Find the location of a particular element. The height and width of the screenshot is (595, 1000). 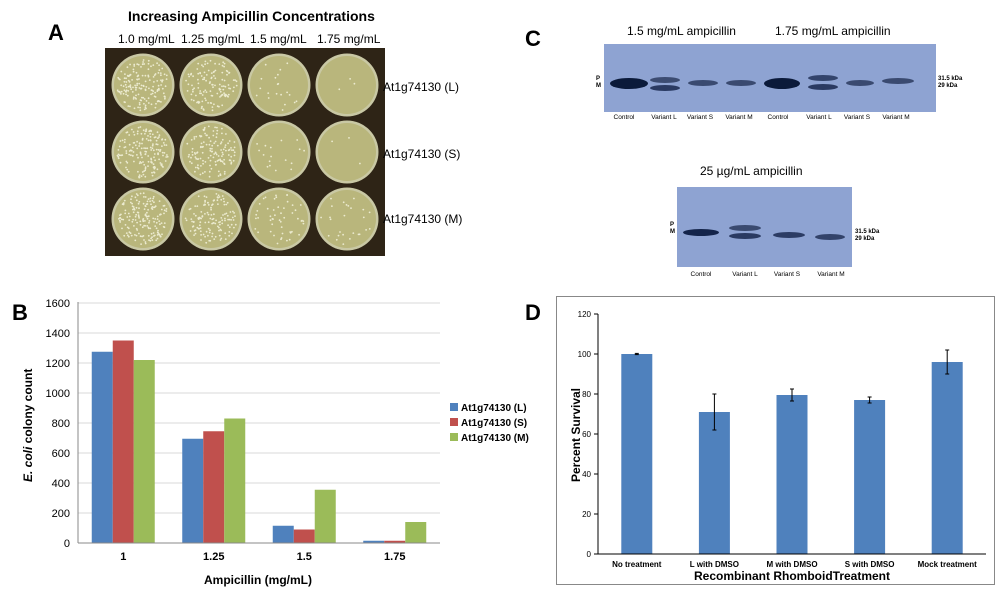

b-x-tick-label: 1 is located at coordinates (123, 557).